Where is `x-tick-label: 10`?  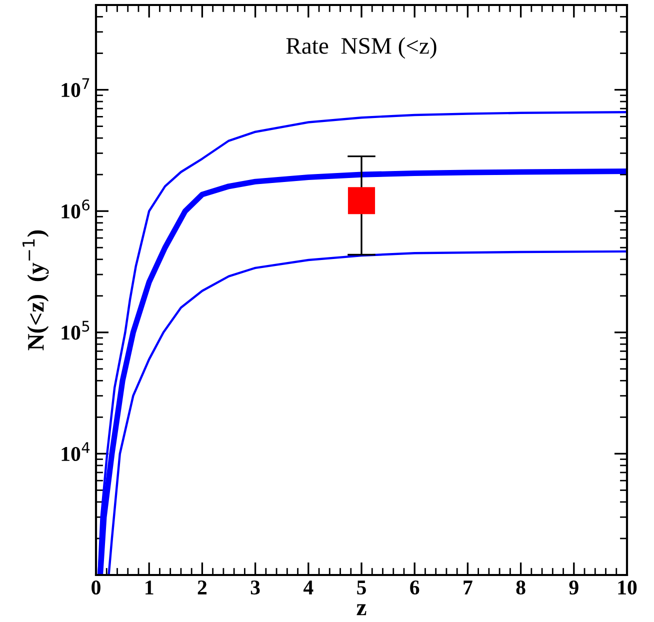
x-tick-label: 10 is located at coordinates (627, 587).